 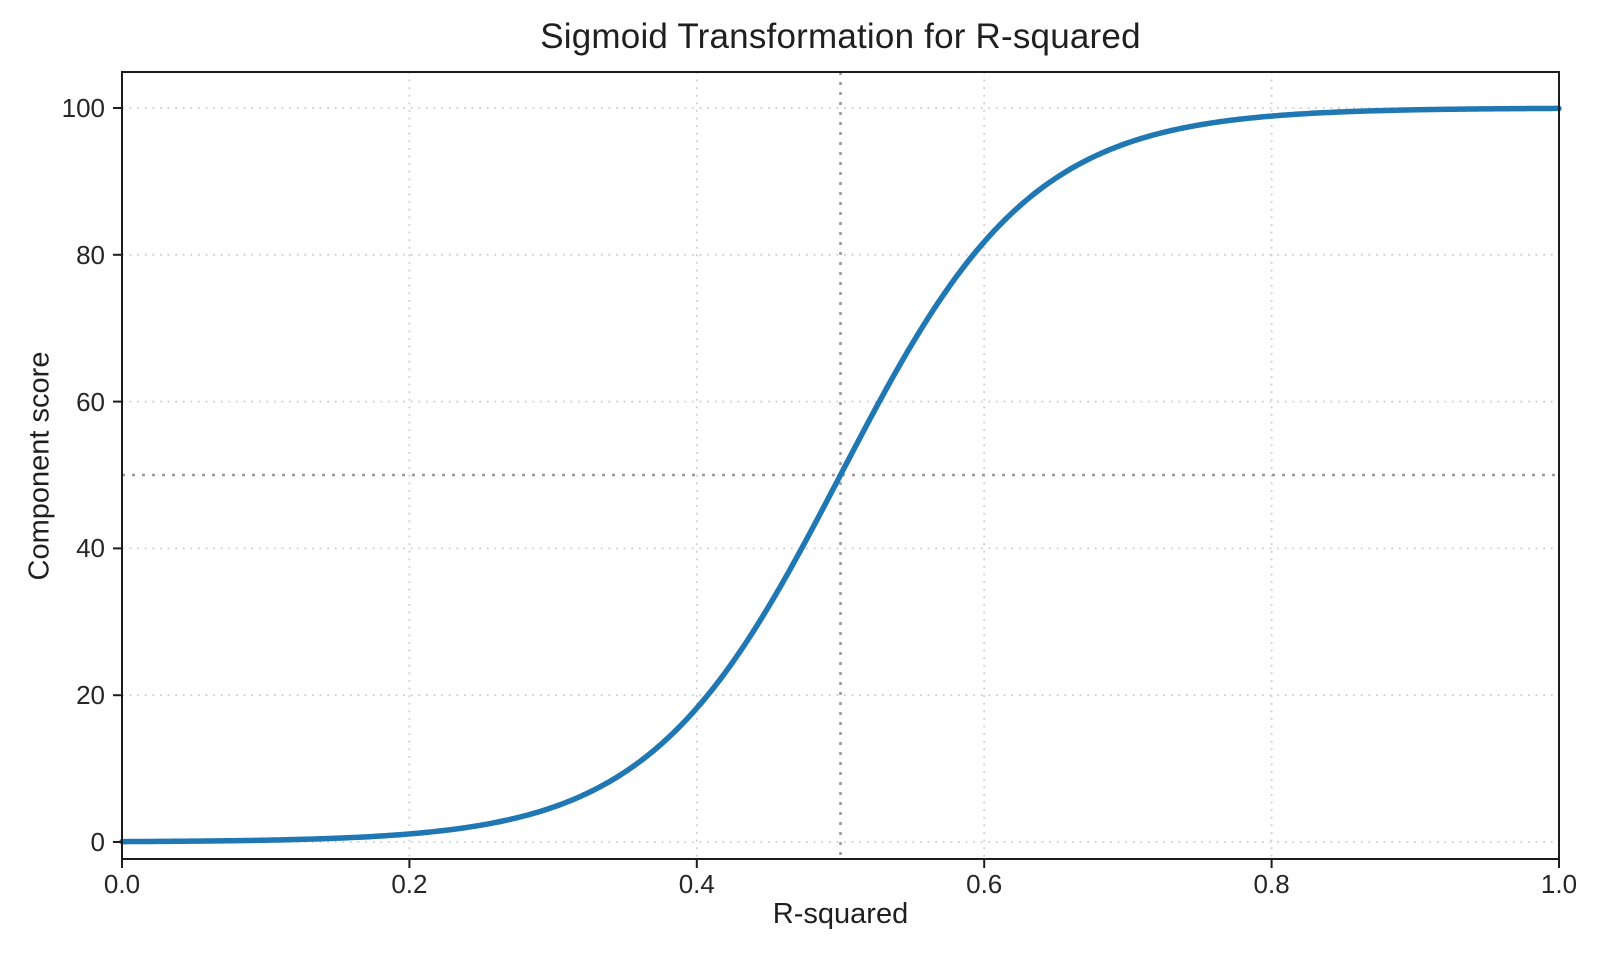 I want to click on chart-title: Sigmoid Transformation for R-squared, so click(x=840, y=36).